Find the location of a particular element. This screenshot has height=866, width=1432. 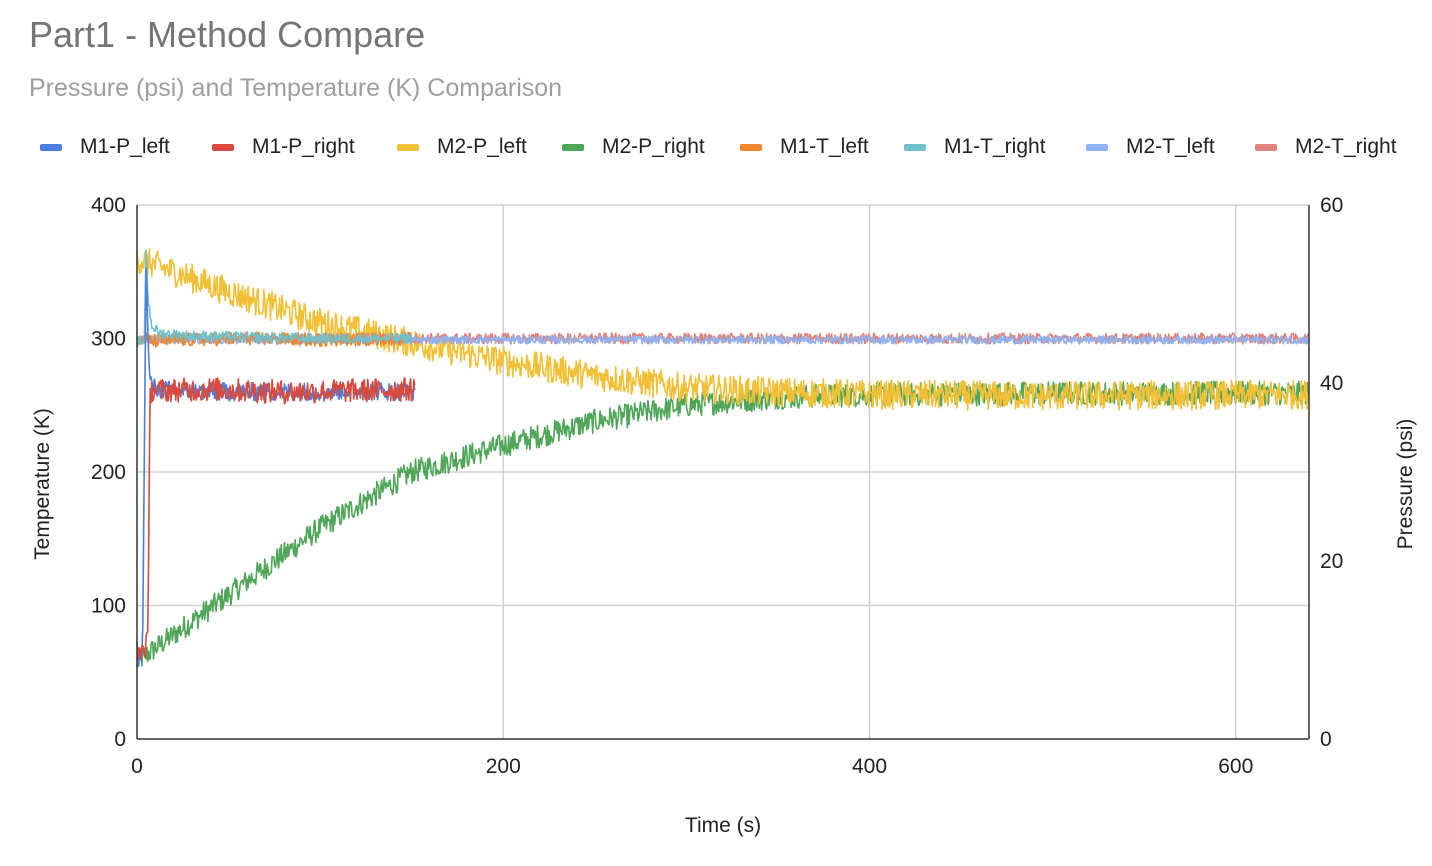

legend-label: M2-P_right is located at coordinates (653, 146).